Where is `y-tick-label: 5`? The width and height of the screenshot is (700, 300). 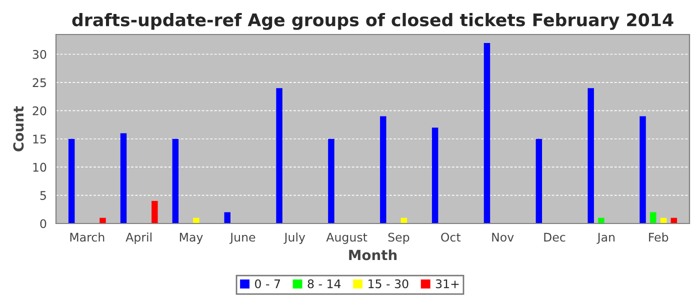 y-tick-label: 5 is located at coordinates (43, 195).